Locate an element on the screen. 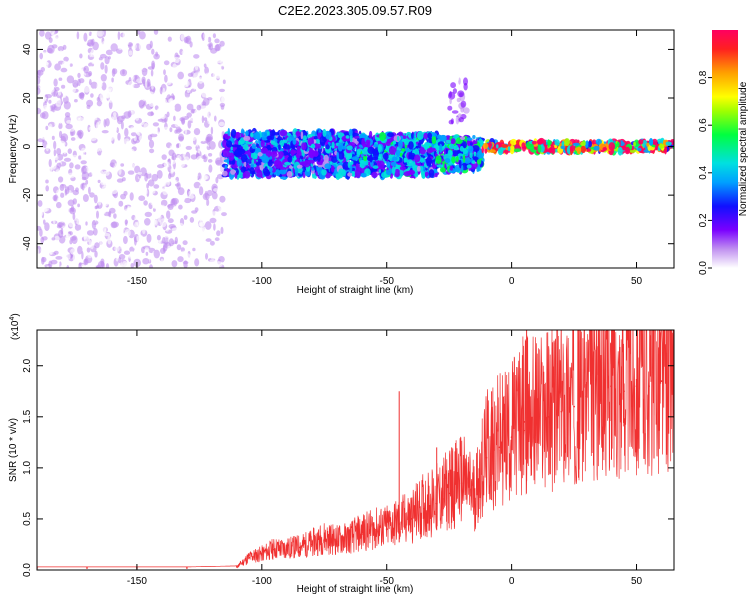 This screenshot has width=750, height=600. spectrogram-ytick-label: -20 is located at coordinates (27, 194).